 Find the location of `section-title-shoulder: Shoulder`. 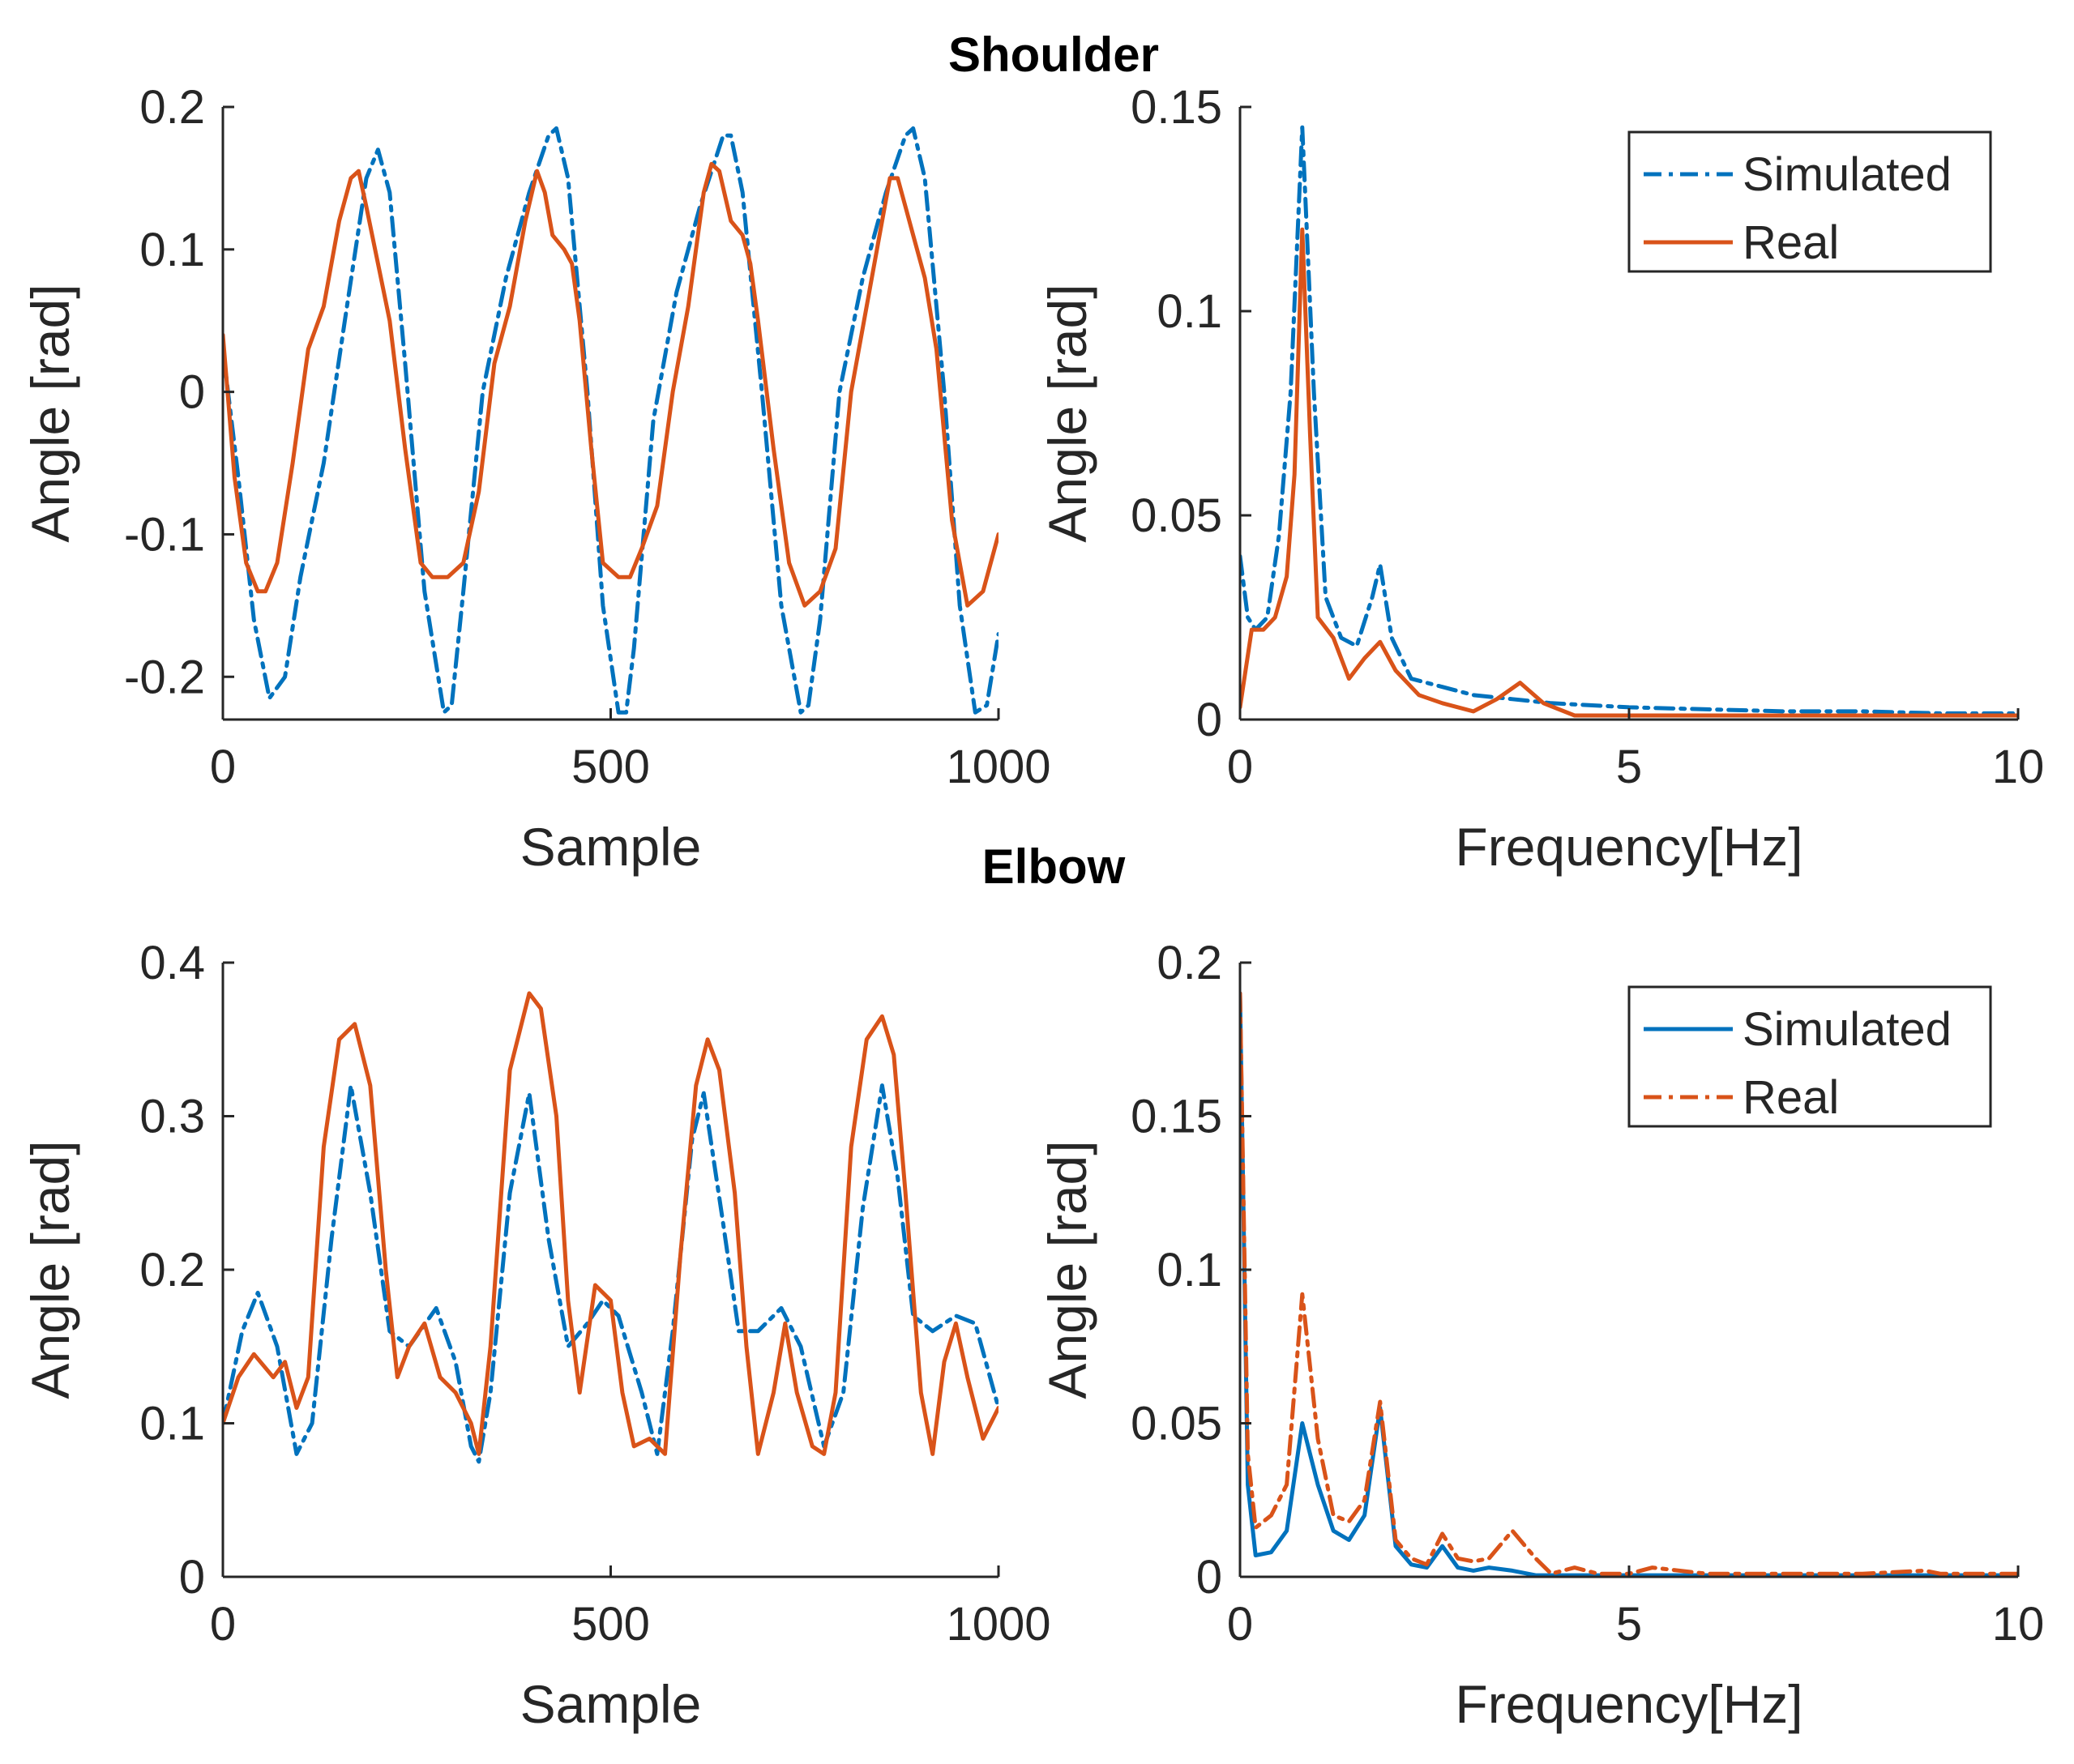

section-title-shoulder: Shoulder is located at coordinates (1053, 55).